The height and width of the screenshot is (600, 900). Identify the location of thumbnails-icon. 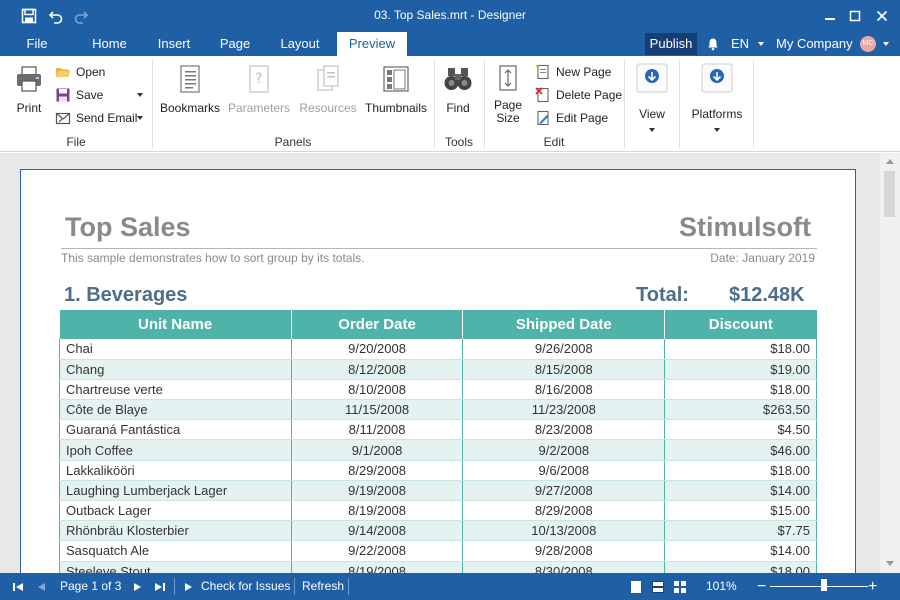
(396, 79).